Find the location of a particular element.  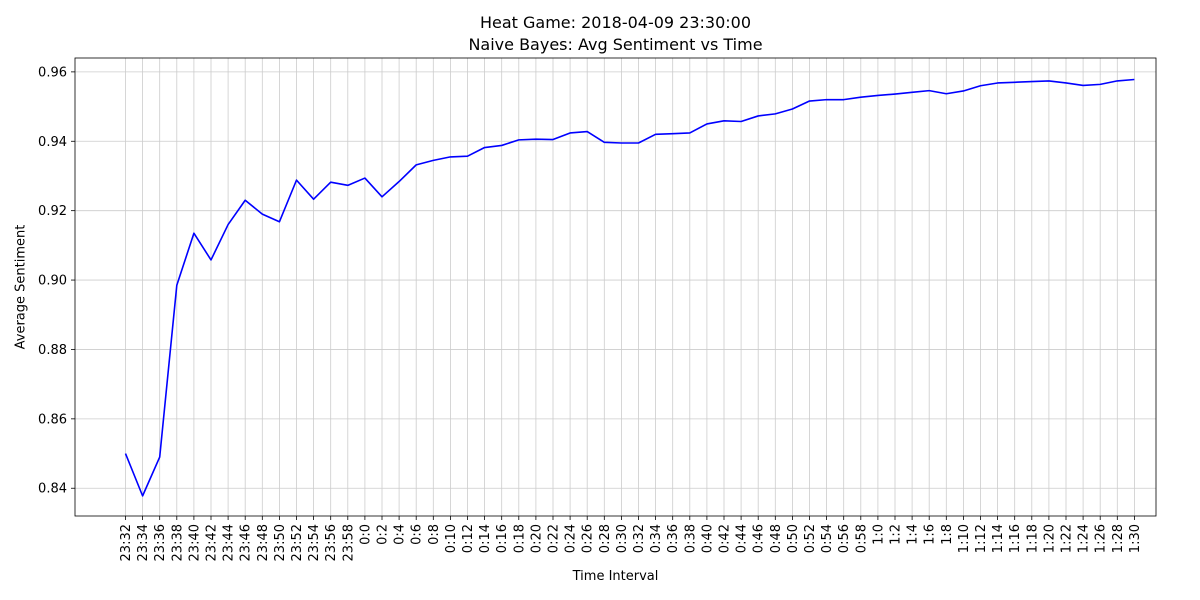

x-tick-label: 23:44 is located at coordinates (229, 542).